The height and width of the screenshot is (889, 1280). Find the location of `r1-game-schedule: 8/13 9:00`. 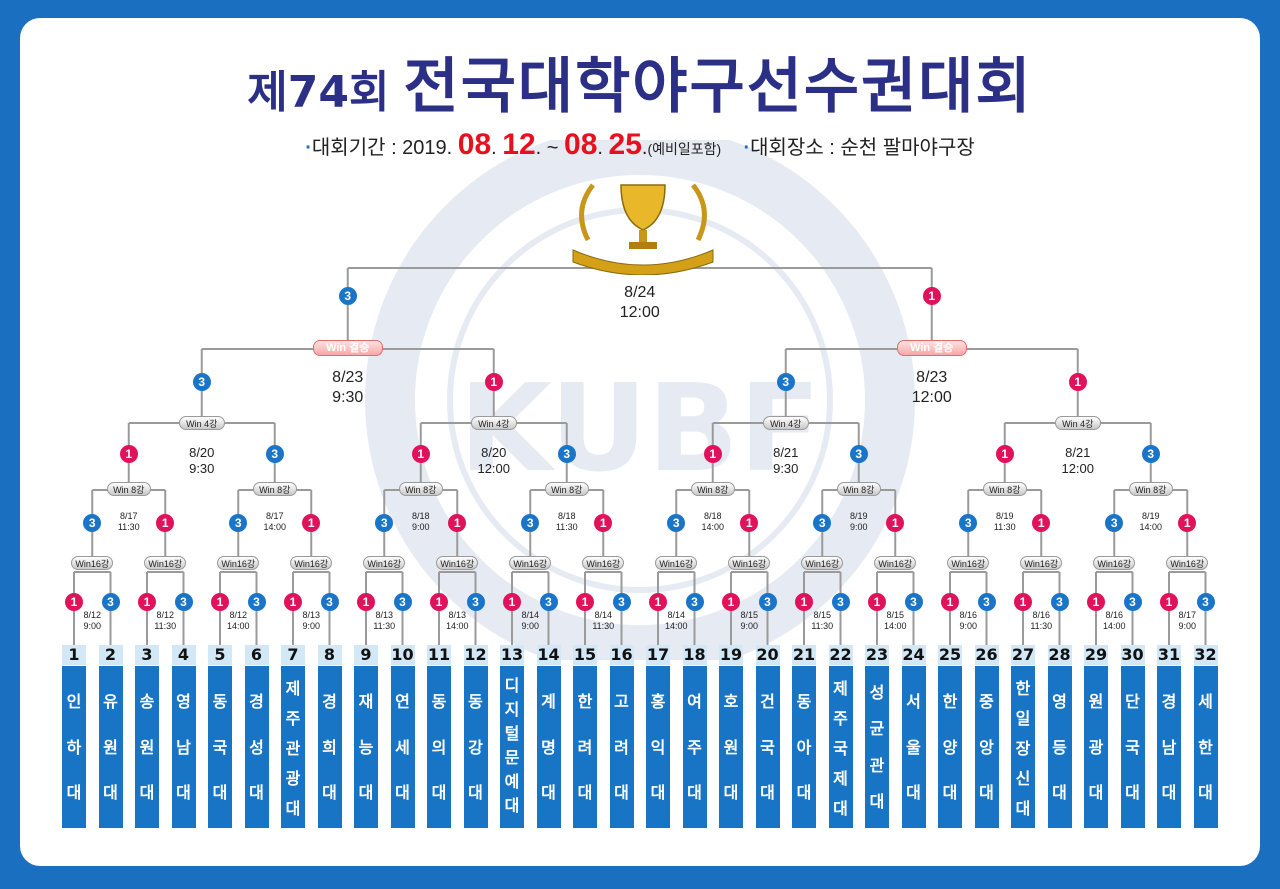

r1-game-schedule: 8/13 9:00 is located at coordinates (311, 621).